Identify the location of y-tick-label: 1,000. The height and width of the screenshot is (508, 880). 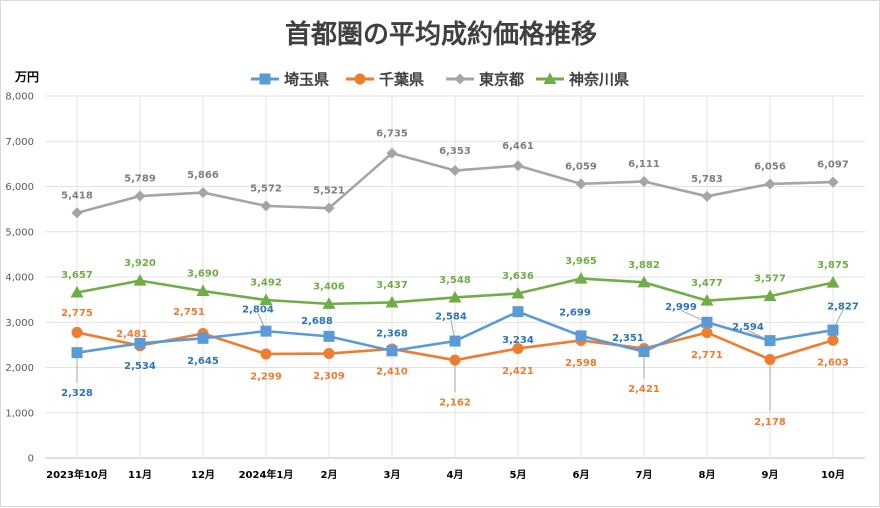
(19, 413).